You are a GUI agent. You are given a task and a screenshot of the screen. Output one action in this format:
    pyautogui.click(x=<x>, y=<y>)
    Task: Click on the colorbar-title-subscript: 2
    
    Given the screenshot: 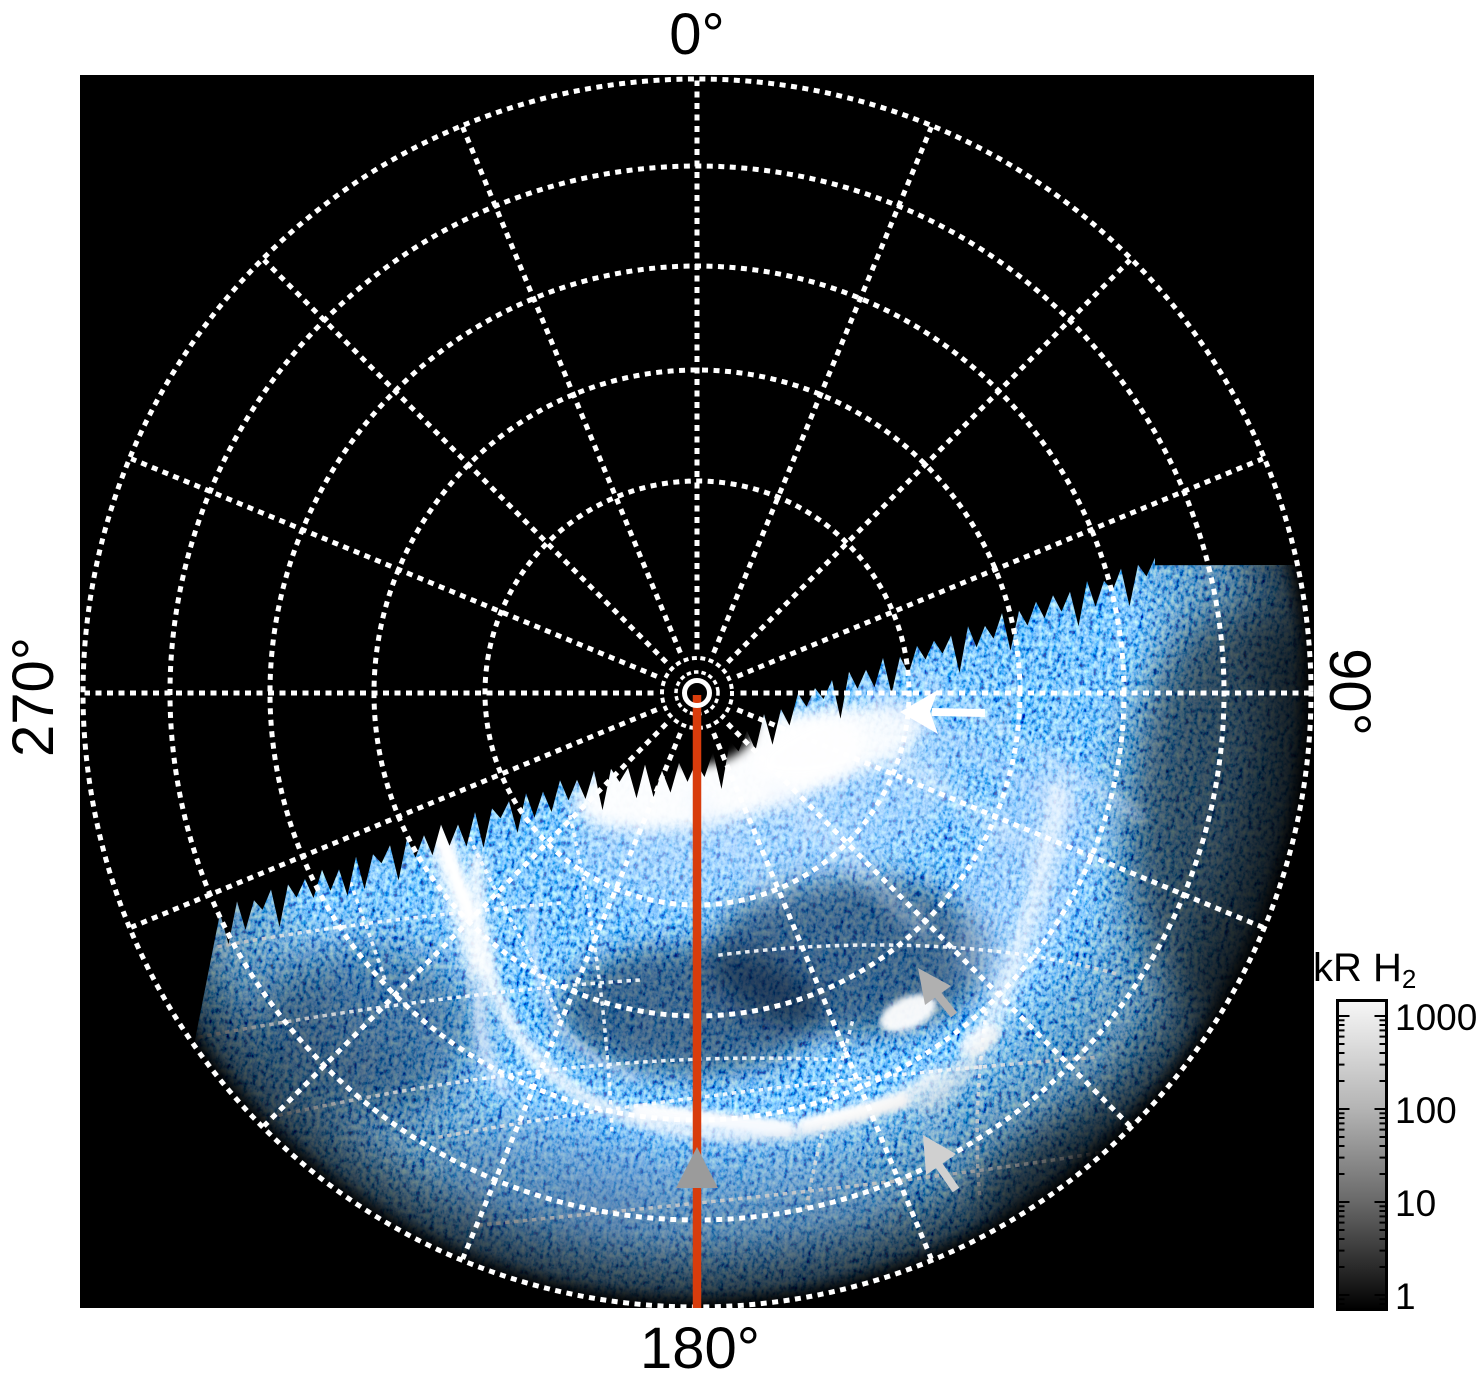 What is the action you would take?
    pyautogui.click(x=1409, y=979)
    